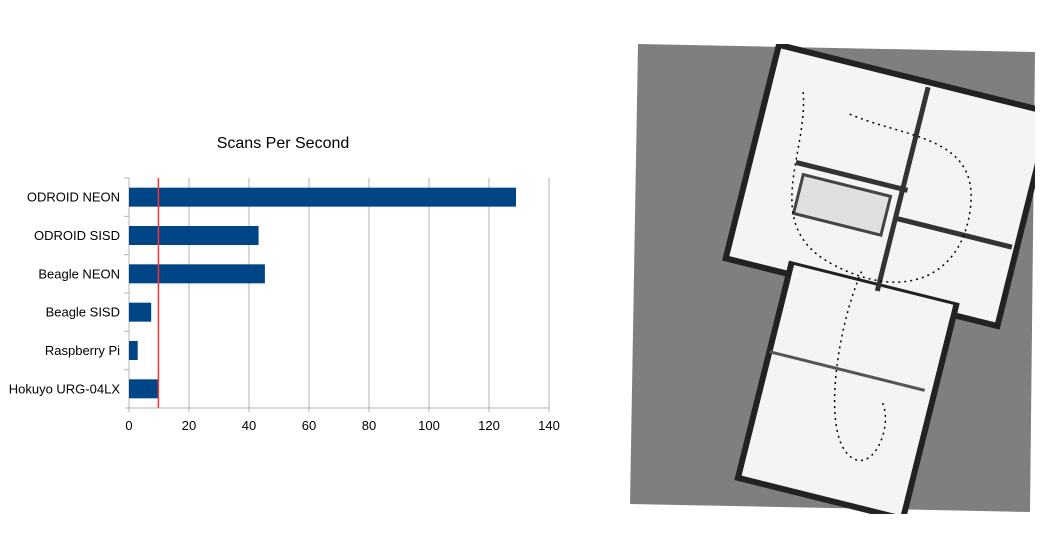  I want to click on bar-beagle-neon, so click(197, 274).